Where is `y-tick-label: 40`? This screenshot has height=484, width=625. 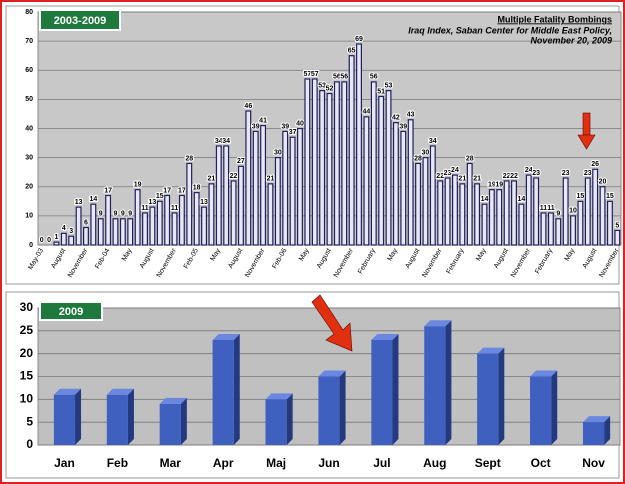 y-tick-label: 40 is located at coordinates (29, 128).